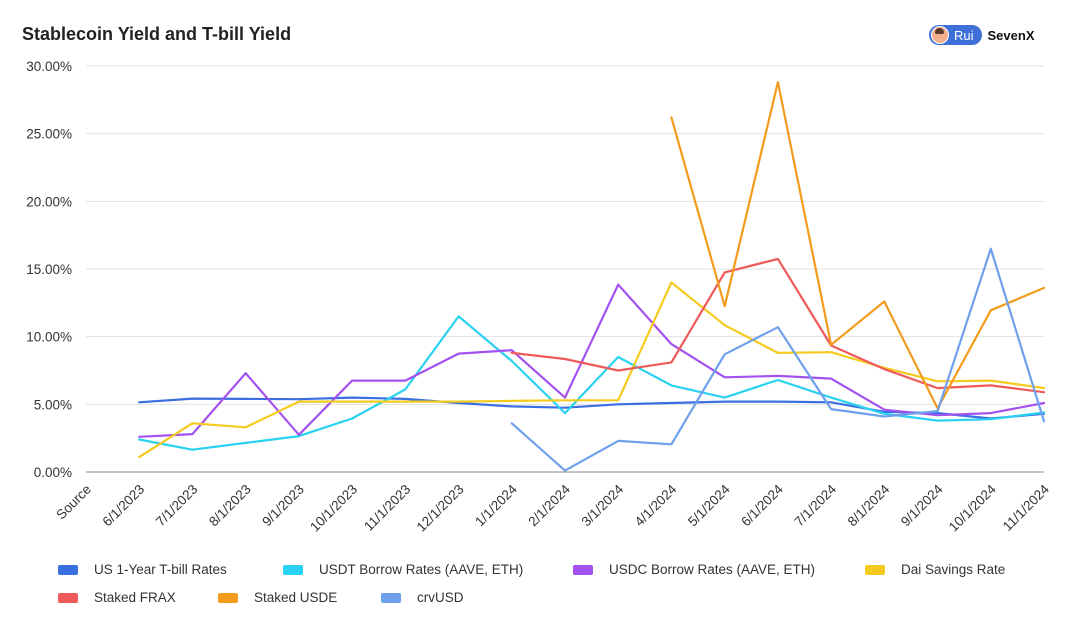 This screenshot has height=622, width=1075. Describe the element at coordinates (49, 337) in the screenshot. I see `y-tick-label: 10.00%` at that location.